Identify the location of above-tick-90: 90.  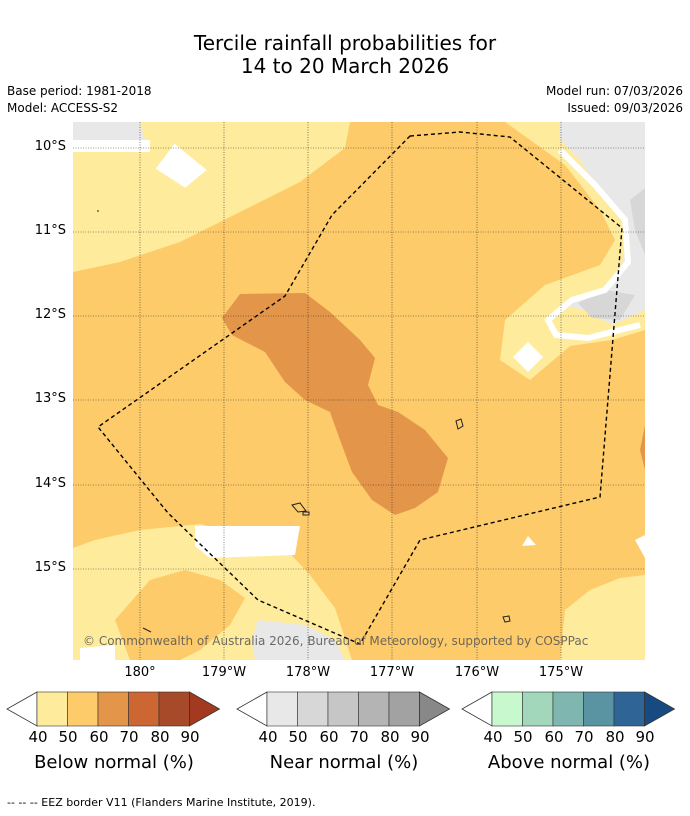
(645, 737).